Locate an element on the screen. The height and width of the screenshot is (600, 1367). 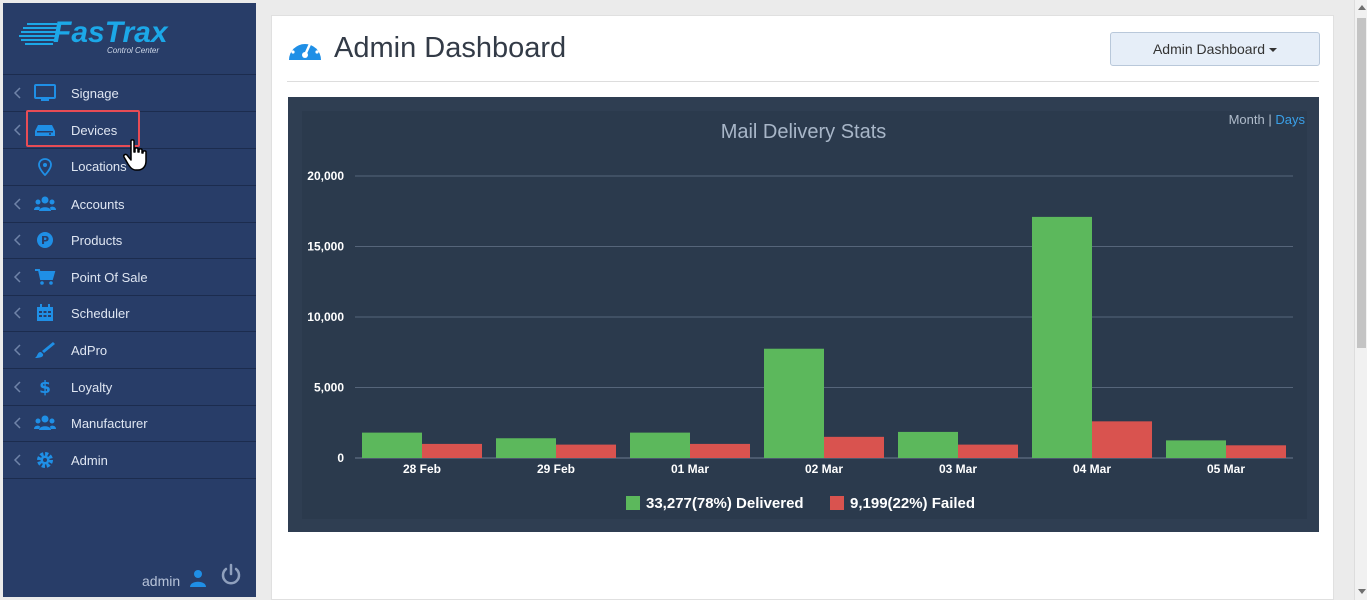
brand-subtitle: Control Center is located at coordinates (133, 50).